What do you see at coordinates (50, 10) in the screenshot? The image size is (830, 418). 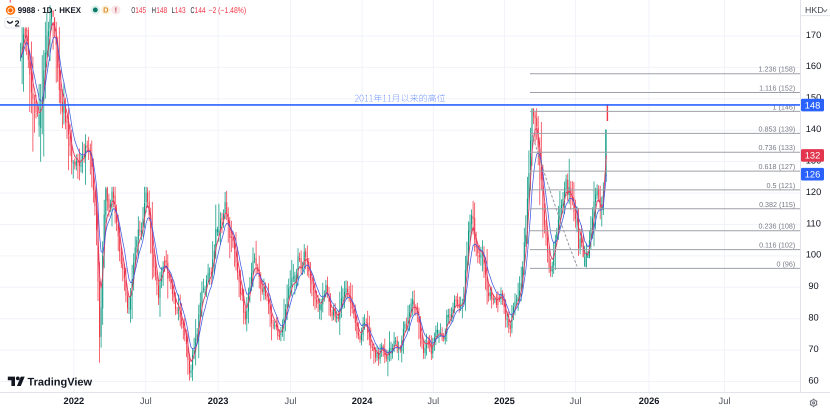 I see `svg-text: 9988 · 1D · HKEX` at bounding box center [50, 10].